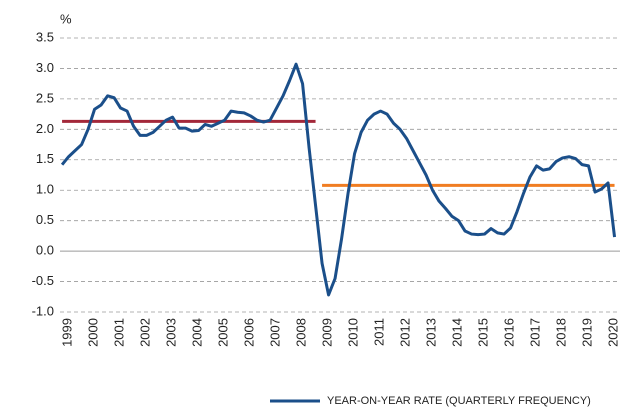 This screenshot has width=624, height=409. What do you see at coordinates (43, 280) in the screenshot?
I see `y-tick-label: -0.5` at bounding box center [43, 280].